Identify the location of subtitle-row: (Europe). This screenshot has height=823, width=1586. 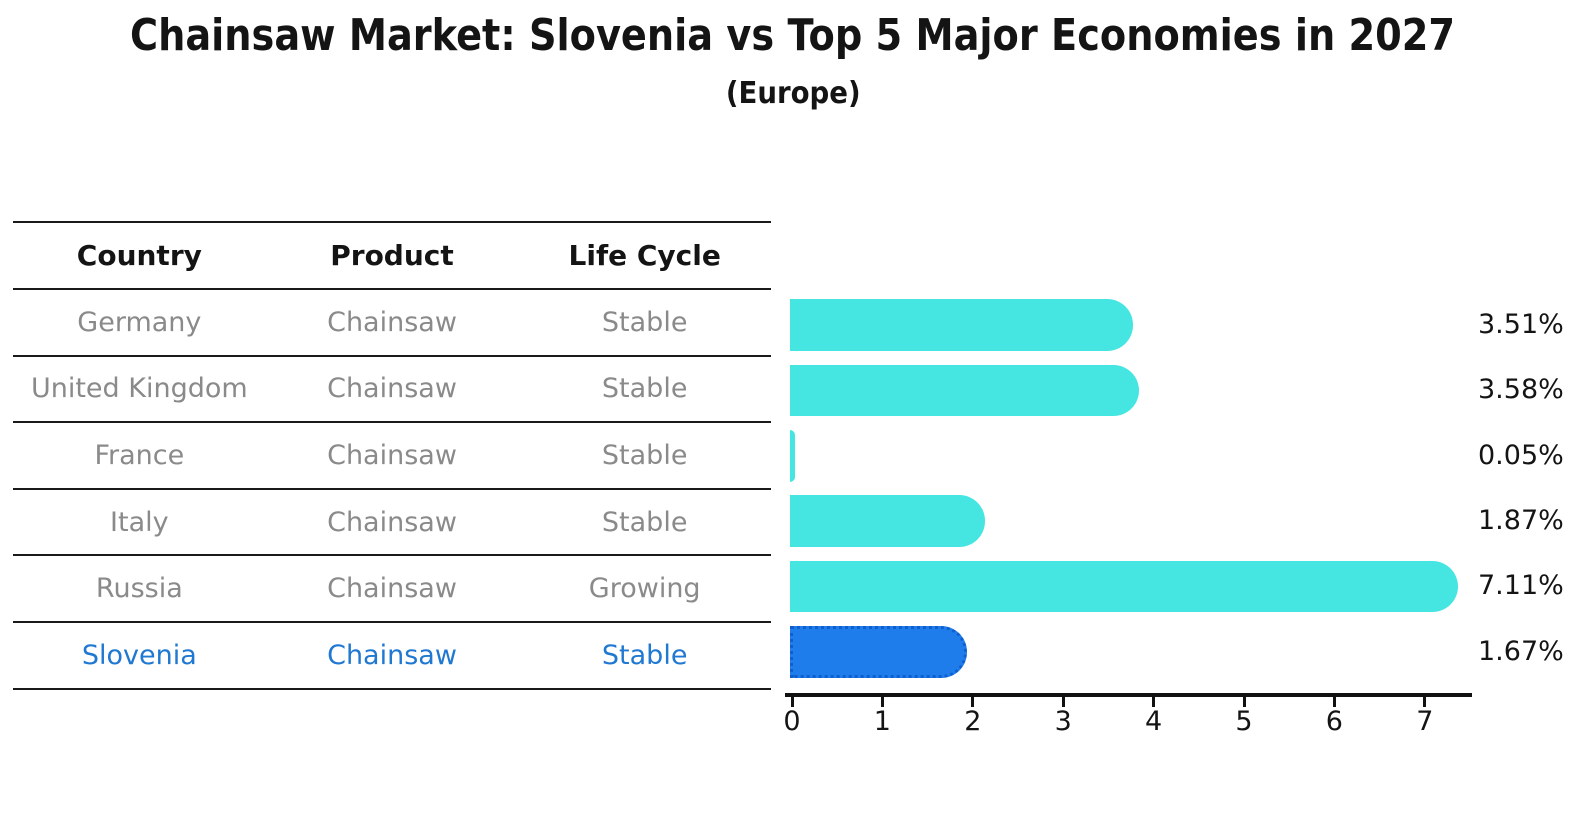
(793, 94).